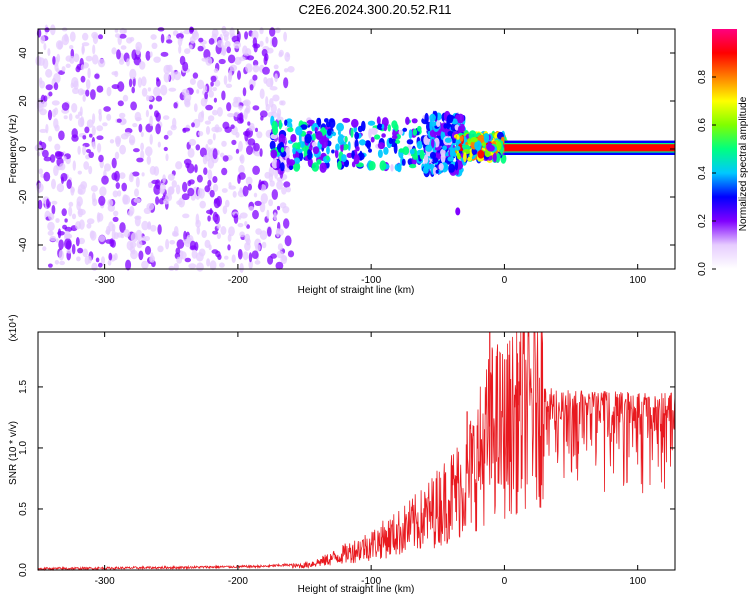 Image resolution: width=750 pixels, height=605 pixels. I want to click on snr-x-tick-label: 0, so click(505, 581).